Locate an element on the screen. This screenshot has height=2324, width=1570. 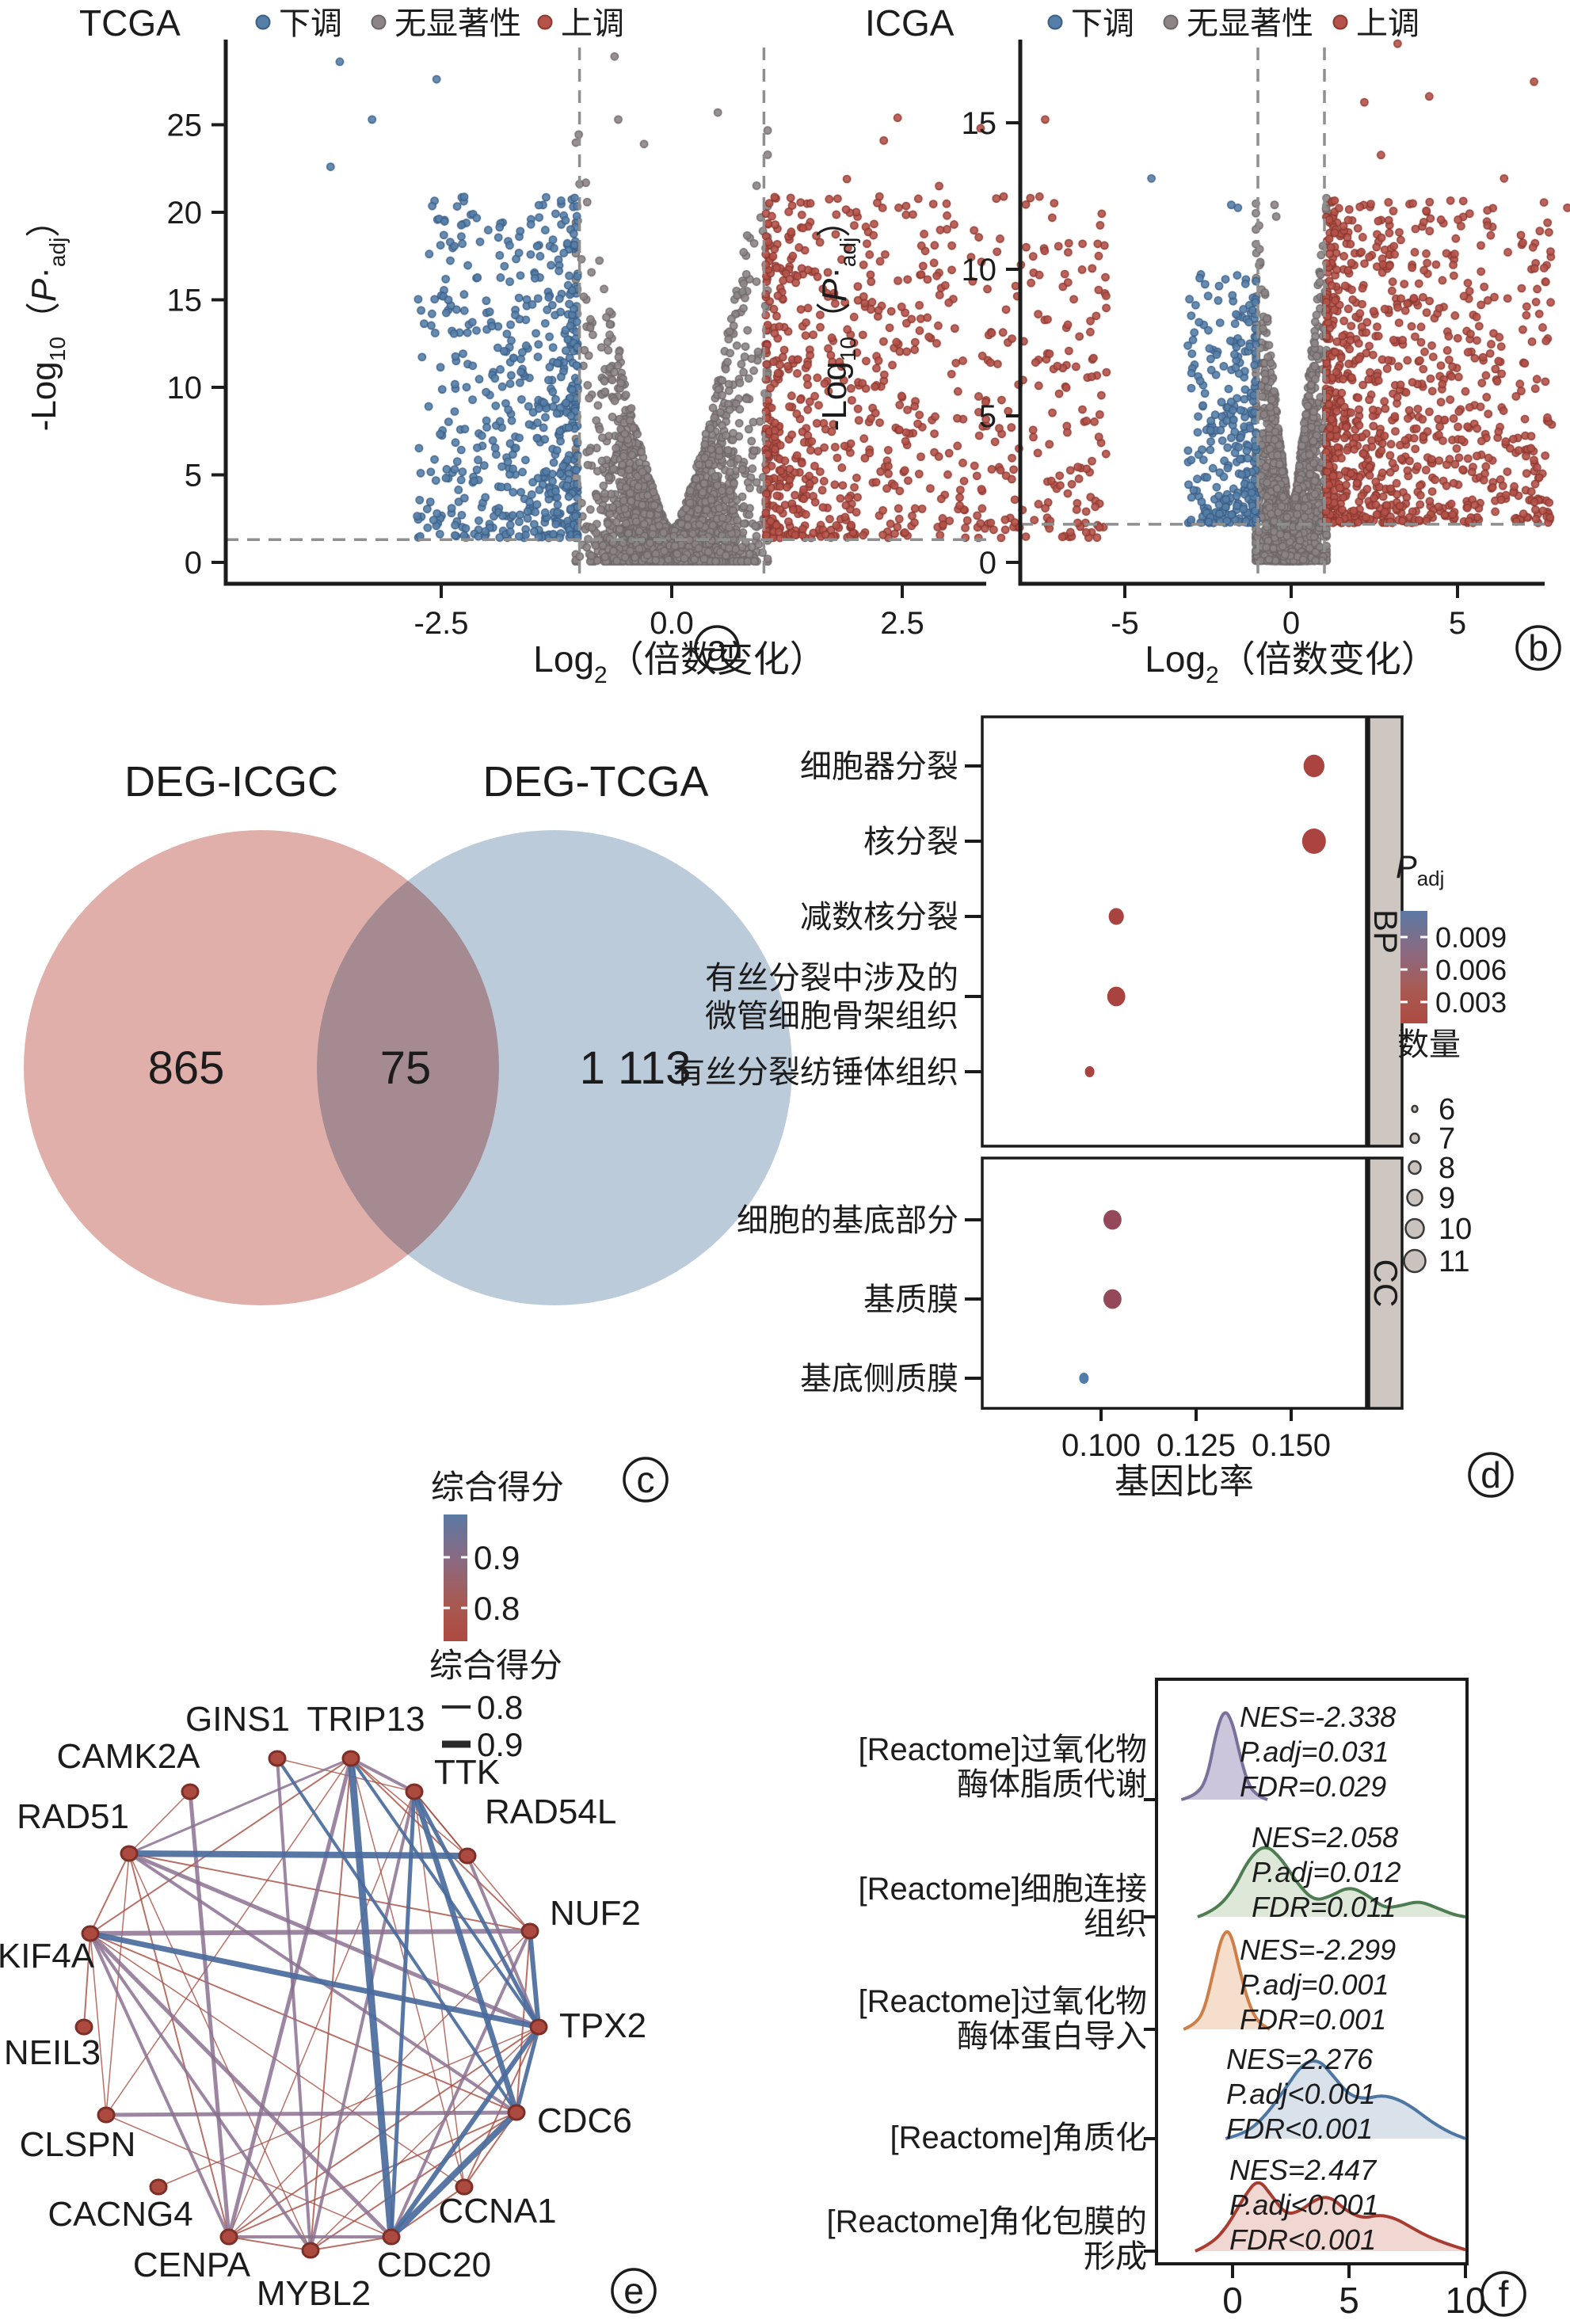
network-node-label-RAD54L: RAD54L is located at coordinates (550, 1812).